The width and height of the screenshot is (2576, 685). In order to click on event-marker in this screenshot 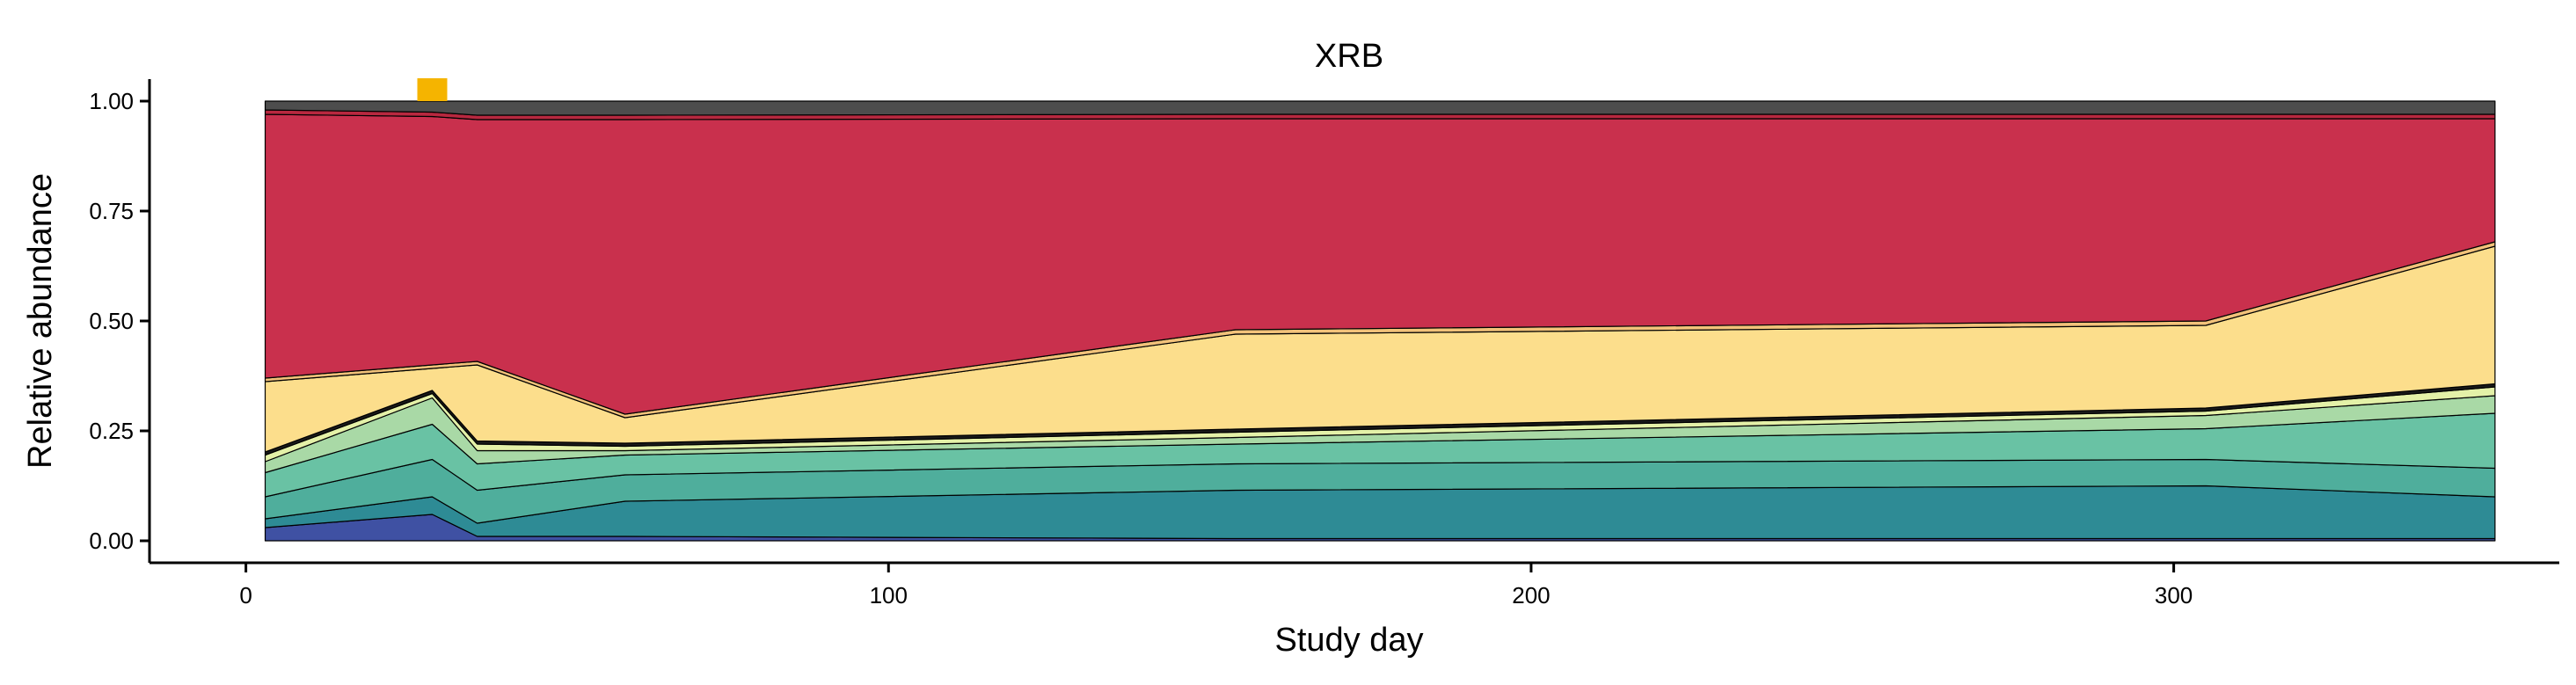, I will do `click(432, 89)`.